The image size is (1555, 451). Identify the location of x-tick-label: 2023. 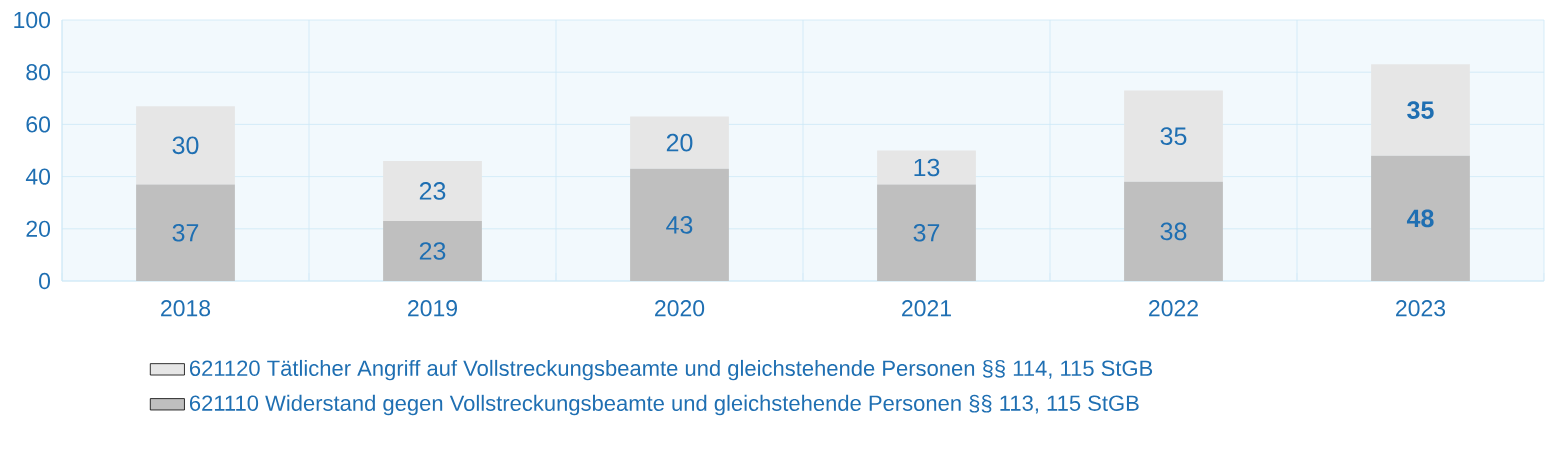
(1421, 308).